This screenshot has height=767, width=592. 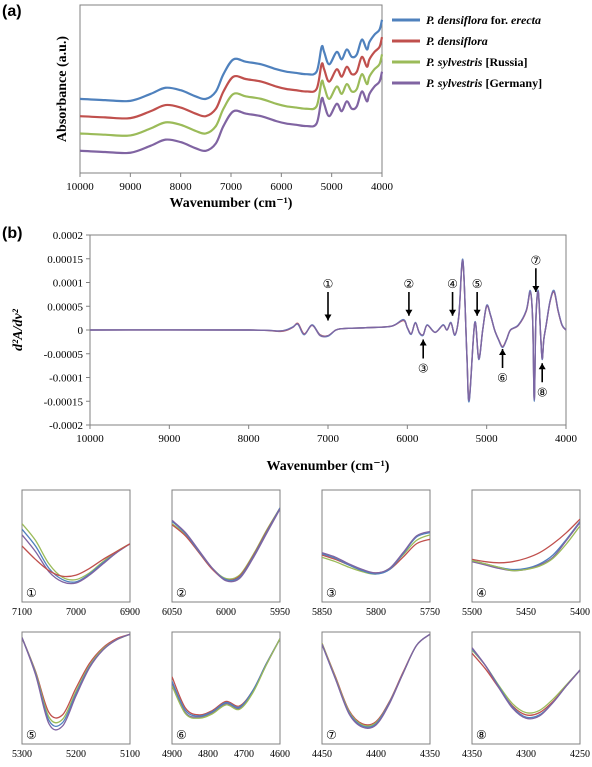 I want to click on inset-x-tick-label: 6050, so click(x=172, y=612).